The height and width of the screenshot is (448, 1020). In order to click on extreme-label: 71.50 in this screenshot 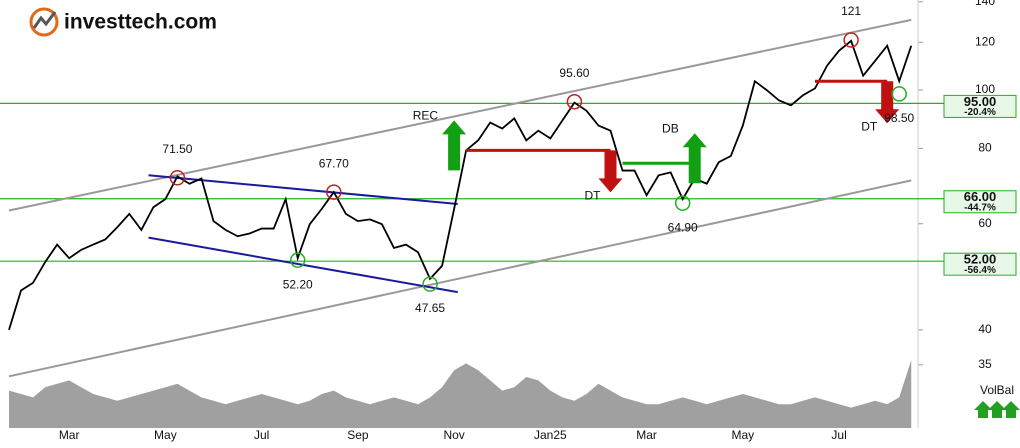, I will do `click(177, 149)`.